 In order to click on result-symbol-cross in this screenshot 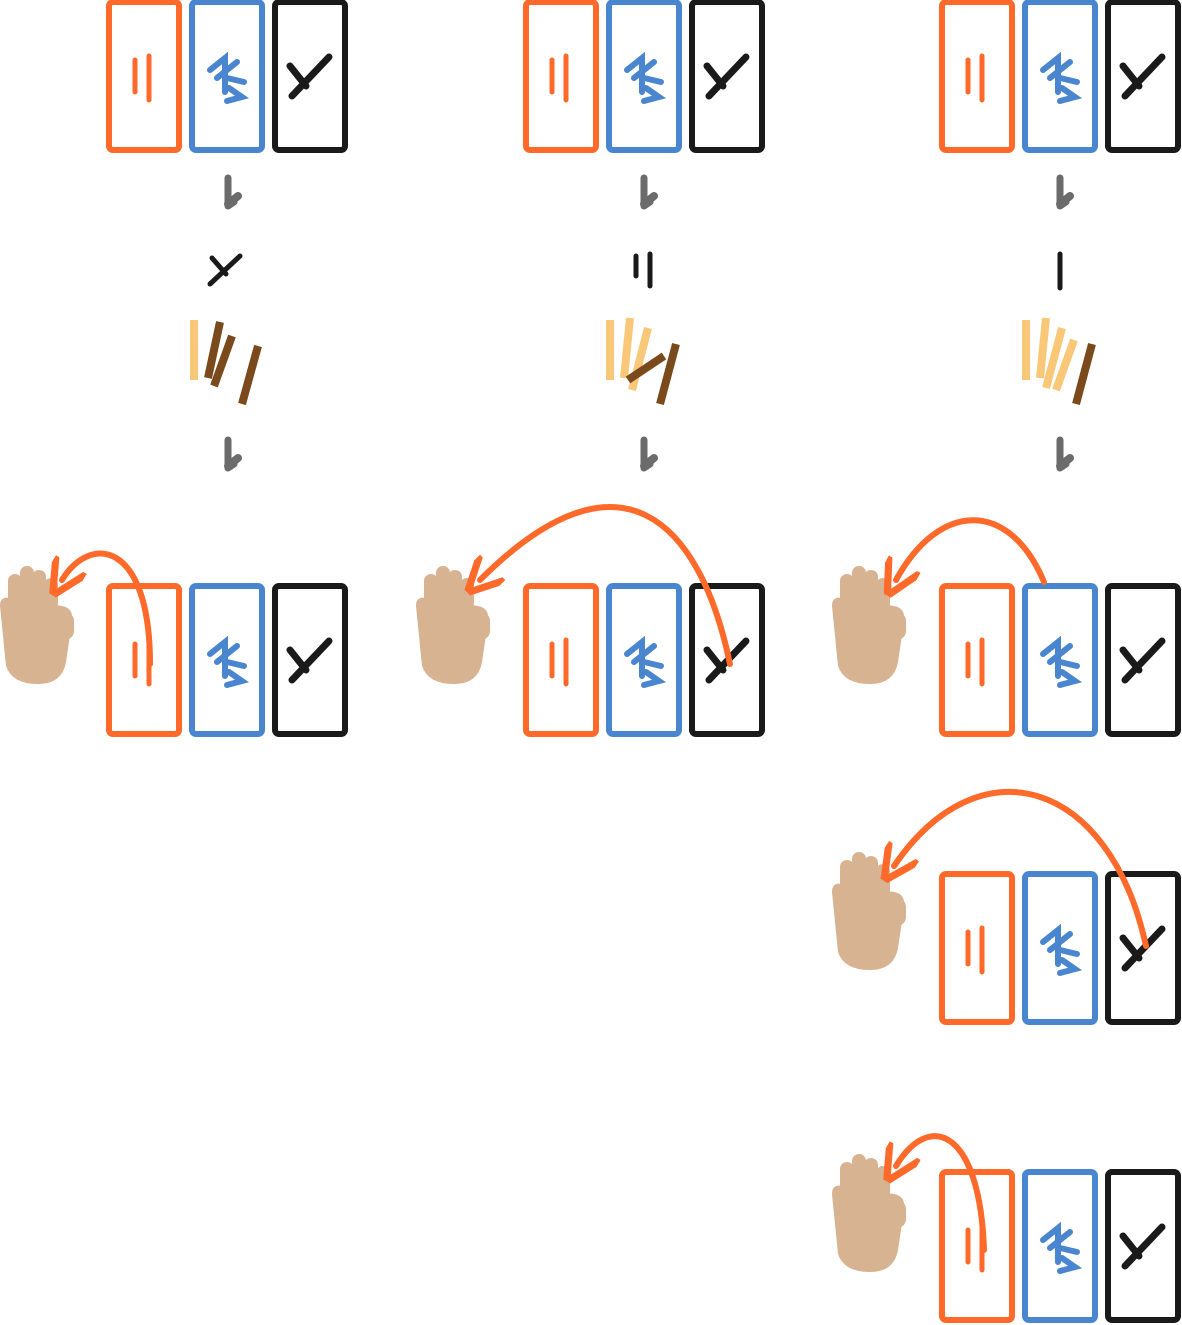, I will do `click(225, 270)`.